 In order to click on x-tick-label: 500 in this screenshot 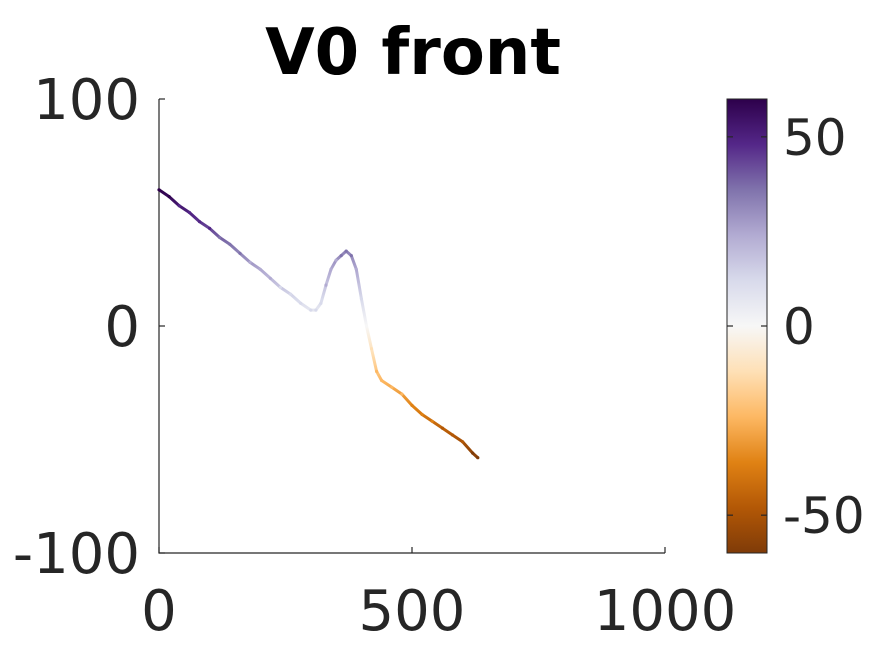, I will do `click(412, 611)`.